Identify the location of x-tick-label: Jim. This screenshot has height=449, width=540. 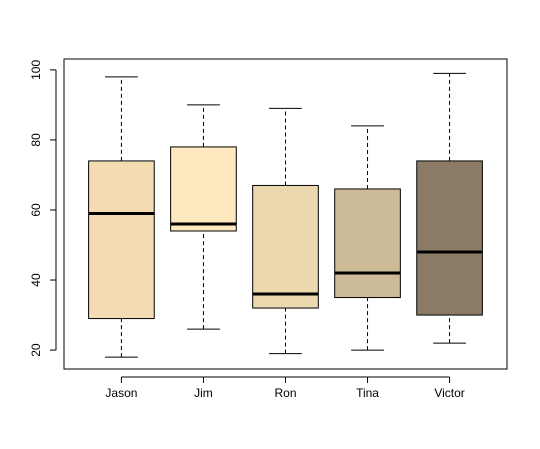
(203, 393).